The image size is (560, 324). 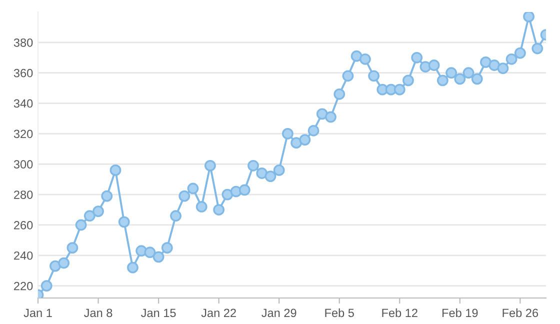 What do you see at coordinates (339, 313) in the screenshot?
I see `x-tick-label: Feb 5` at bounding box center [339, 313].